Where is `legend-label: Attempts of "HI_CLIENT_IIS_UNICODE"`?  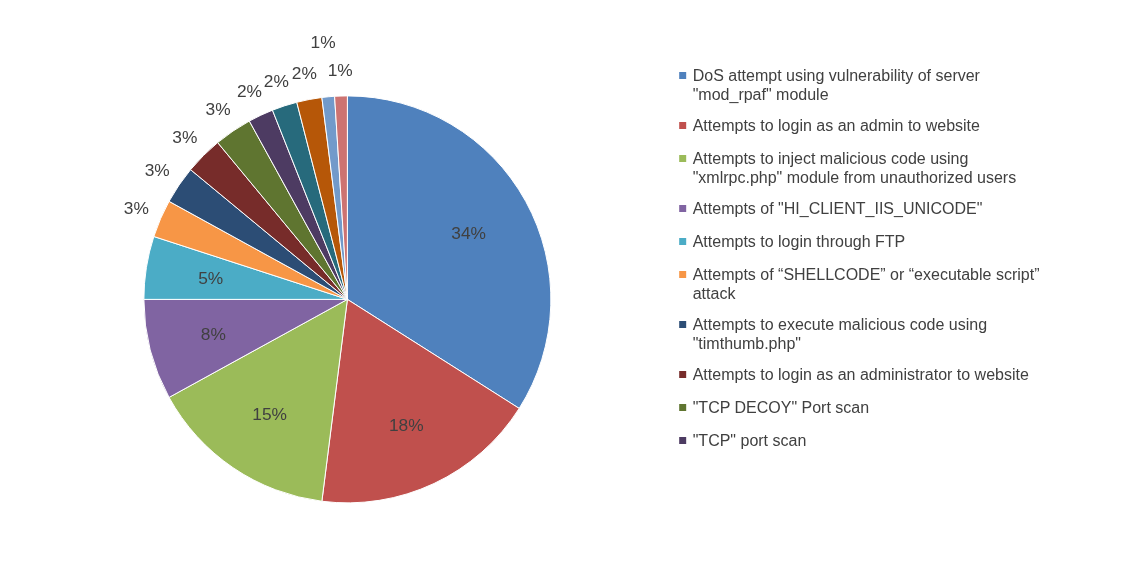 legend-label: Attempts of "HI_CLIENT_IIS_UNICODE" is located at coordinates (837, 209).